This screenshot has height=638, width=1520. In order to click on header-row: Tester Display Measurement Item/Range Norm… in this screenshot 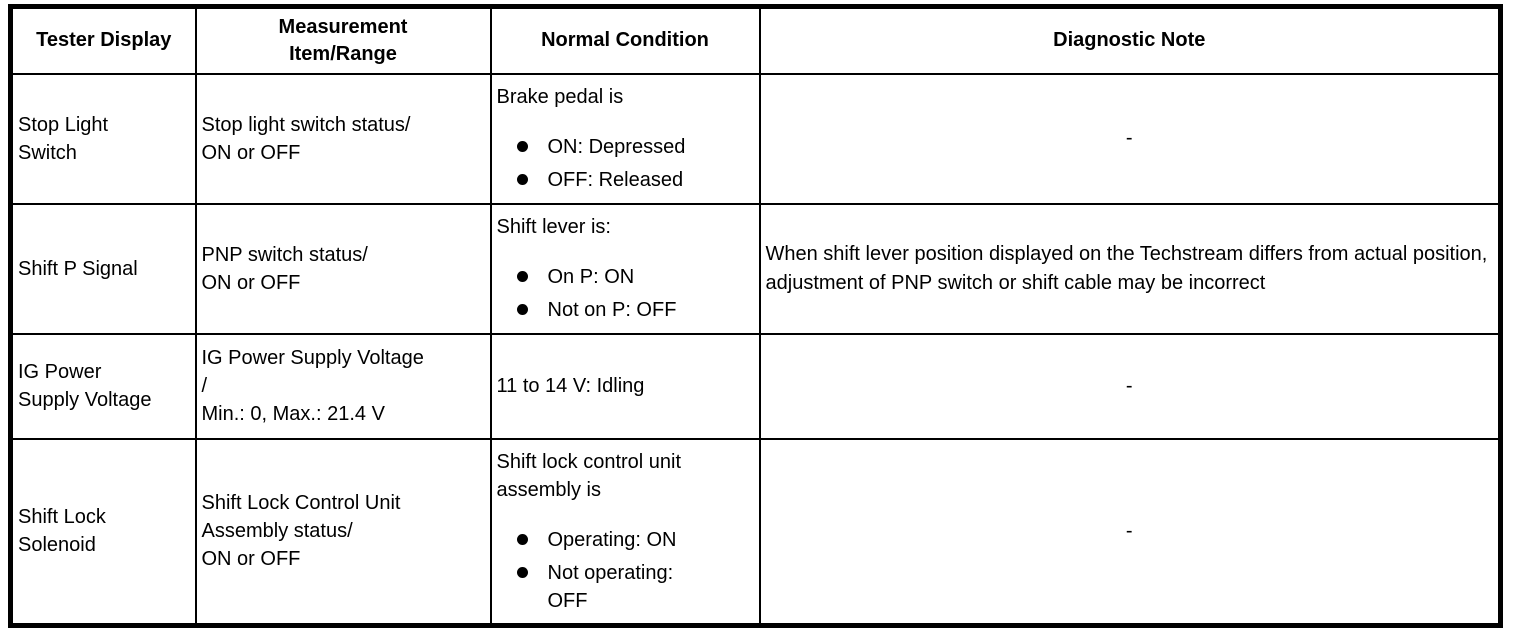, I will do `click(755, 40)`.